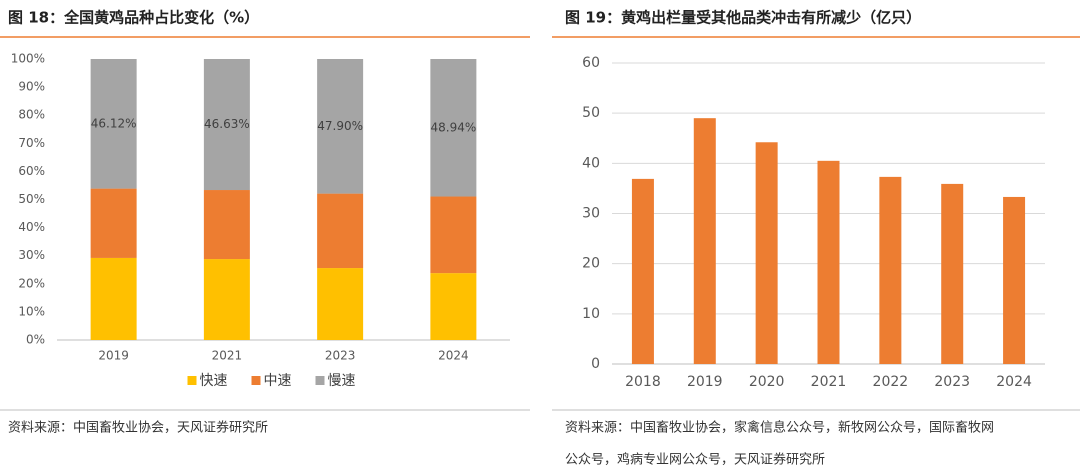 The height and width of the screenshot is (470, 1080). I want to click on y-tick-label: 0%, so click(35, 340).